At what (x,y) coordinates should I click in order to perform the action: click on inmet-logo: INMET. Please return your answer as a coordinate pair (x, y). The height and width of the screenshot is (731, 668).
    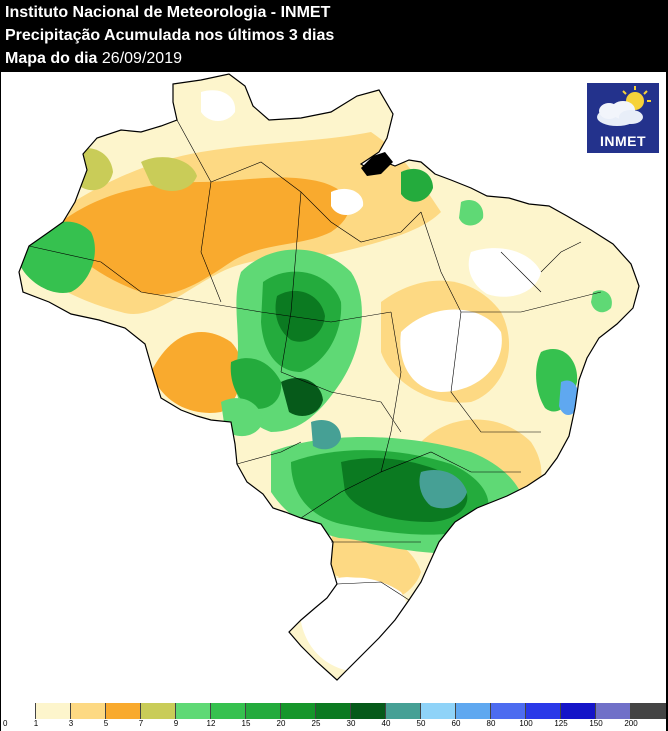
    Looking at the image, I should click on (623, 118).